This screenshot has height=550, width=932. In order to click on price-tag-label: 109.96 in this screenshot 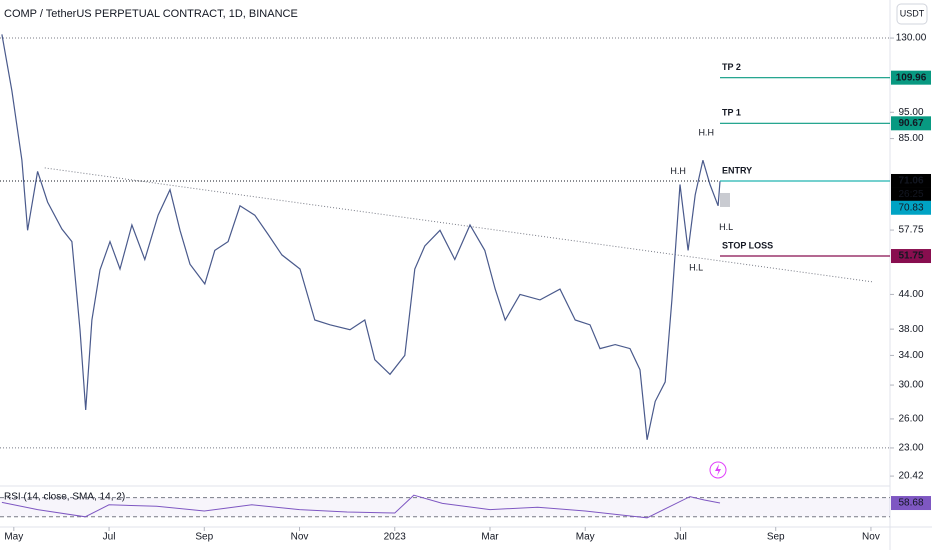, I will do `click(911, 77)`.